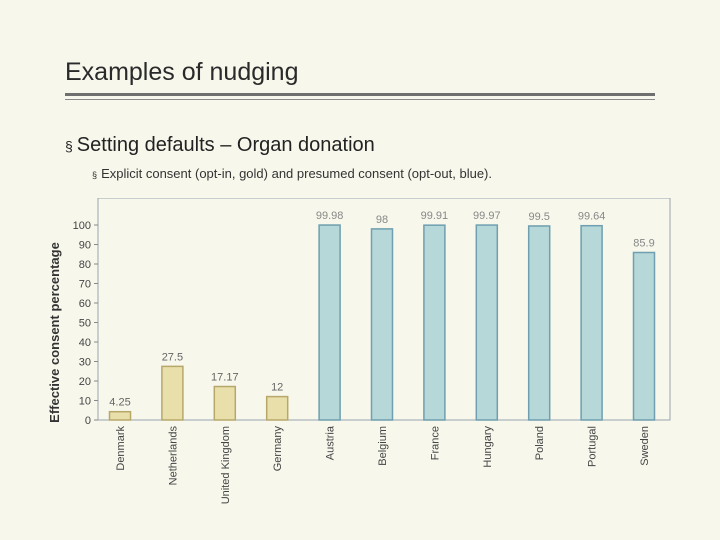  What do you see at coordinates (278, 449) in the screenshot?
I see `category-label: Germany` at bounding box center [278, 449].